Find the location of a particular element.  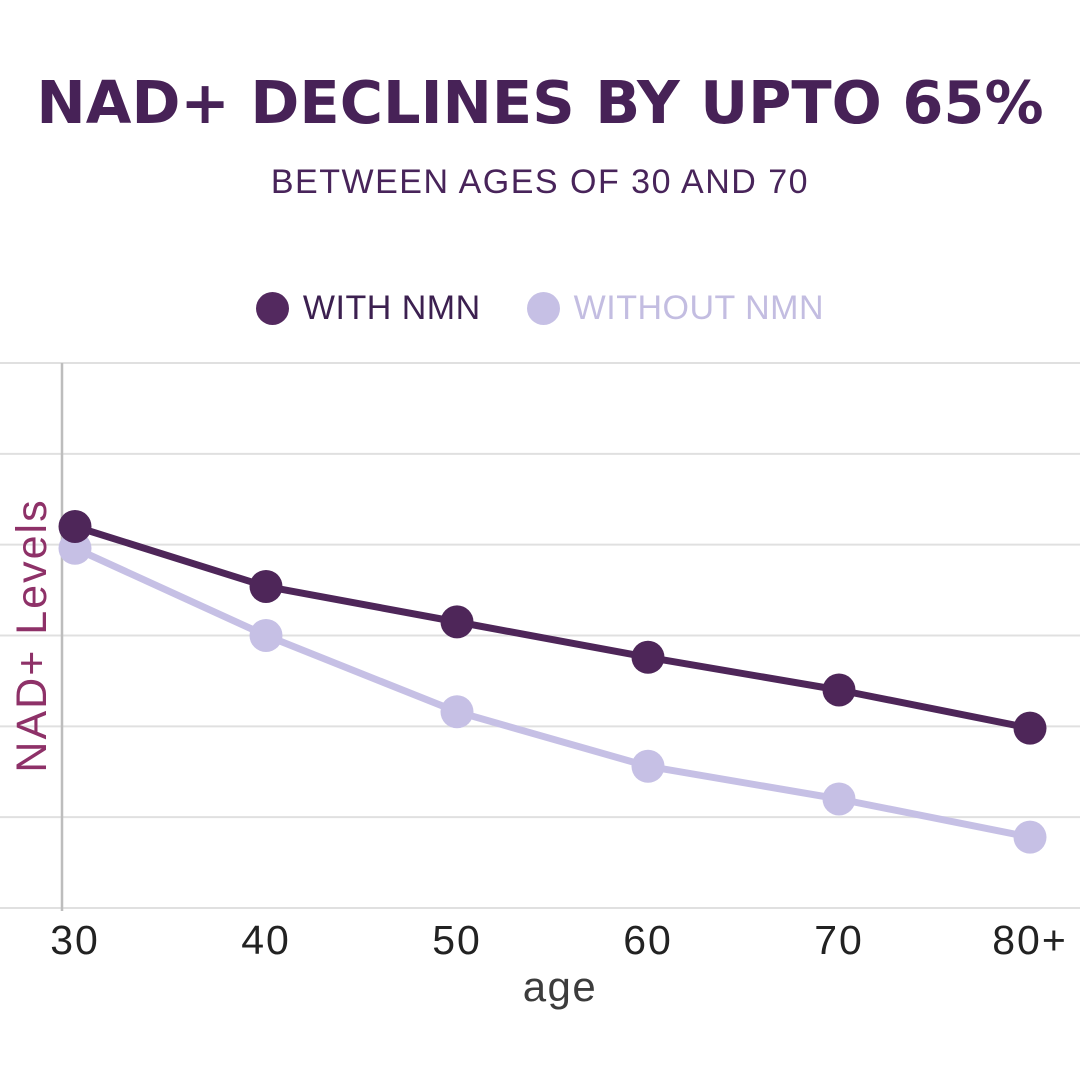

x-tick-40: 40 is located at coordinates (266, 940).